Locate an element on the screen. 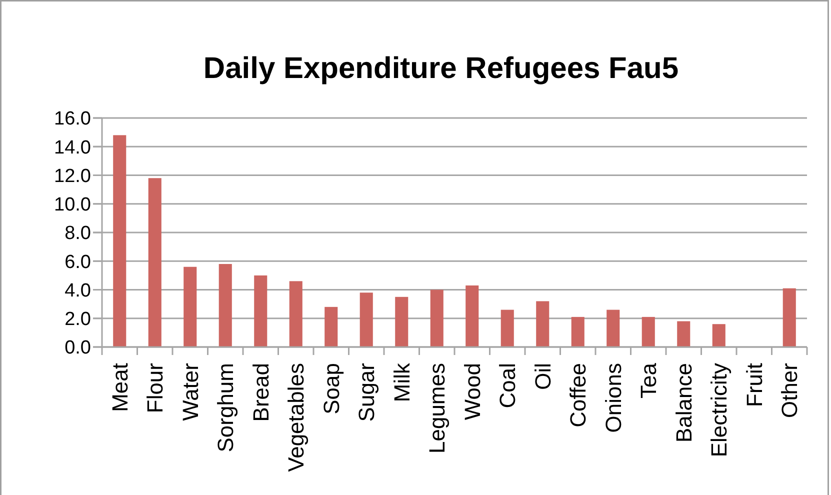 The image size is (831, 495). y-tick-label: 2.0 is located at coordinates (77, 319).